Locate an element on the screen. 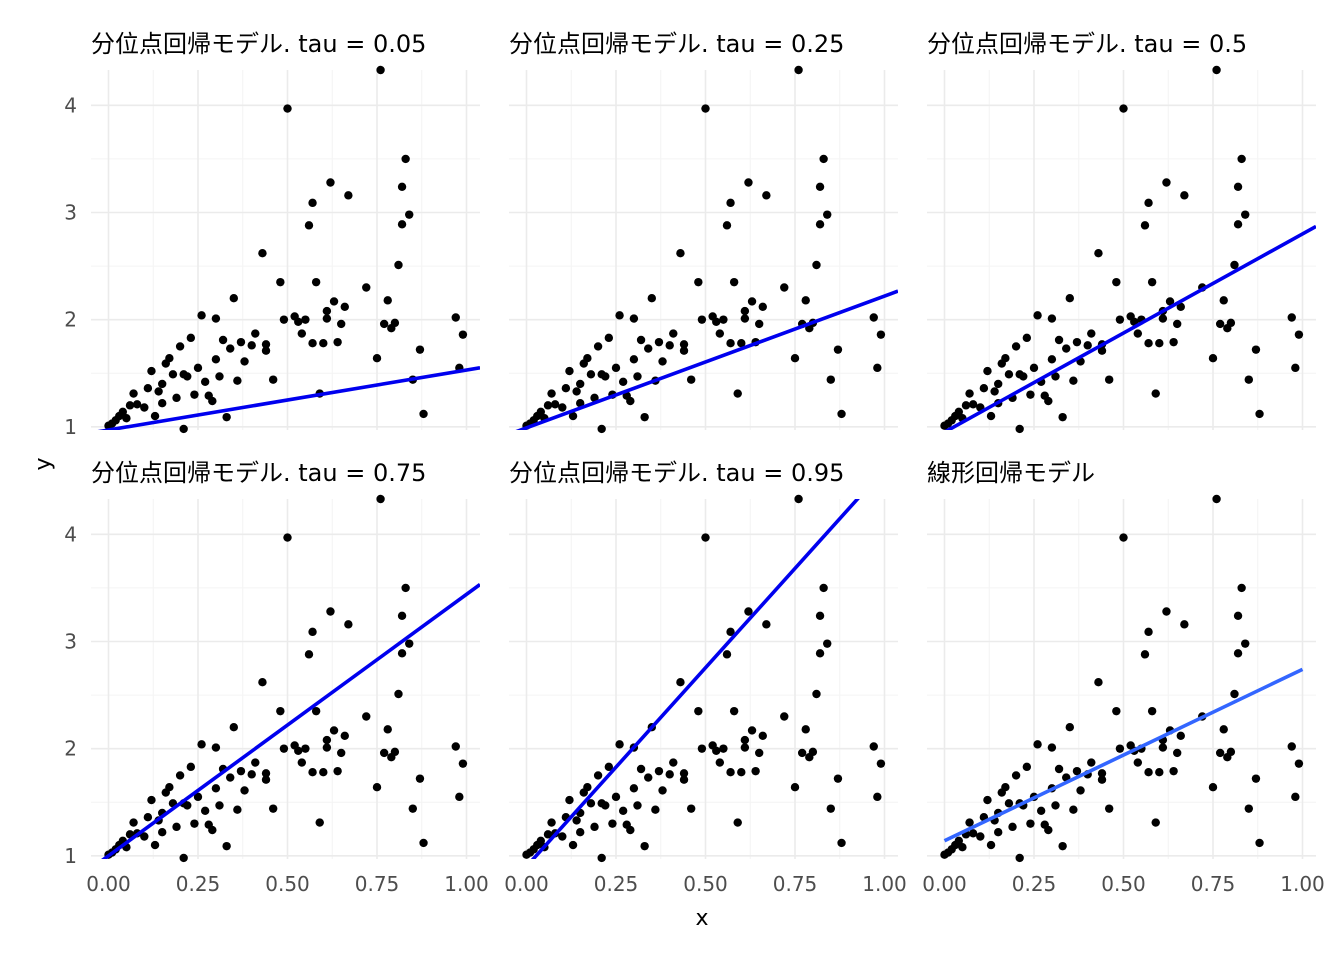  y-tick-label: 3 is located at coordinates (70, 642).